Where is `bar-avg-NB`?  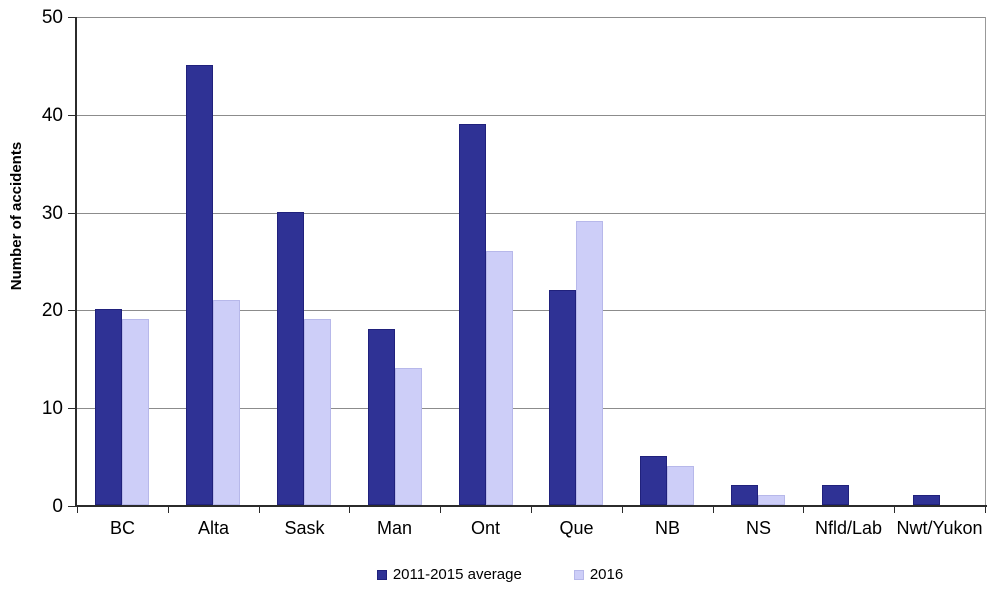
bar-avg-NB is located at coordinates (653, 480).